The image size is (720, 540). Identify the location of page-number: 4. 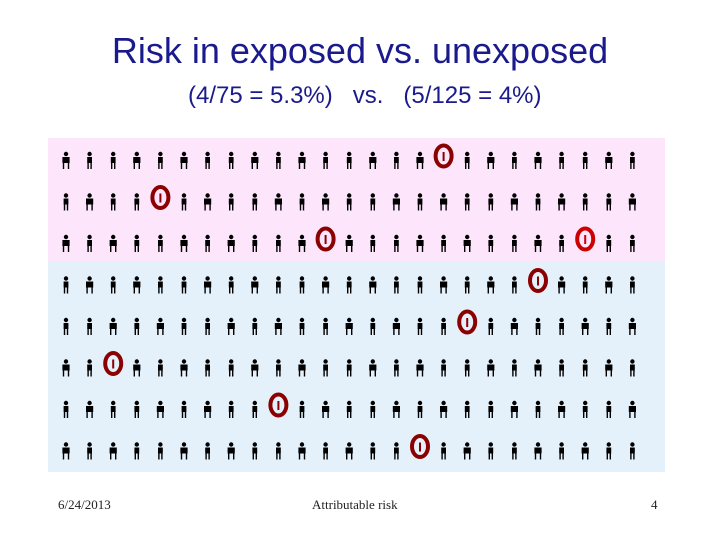
(654, 504).